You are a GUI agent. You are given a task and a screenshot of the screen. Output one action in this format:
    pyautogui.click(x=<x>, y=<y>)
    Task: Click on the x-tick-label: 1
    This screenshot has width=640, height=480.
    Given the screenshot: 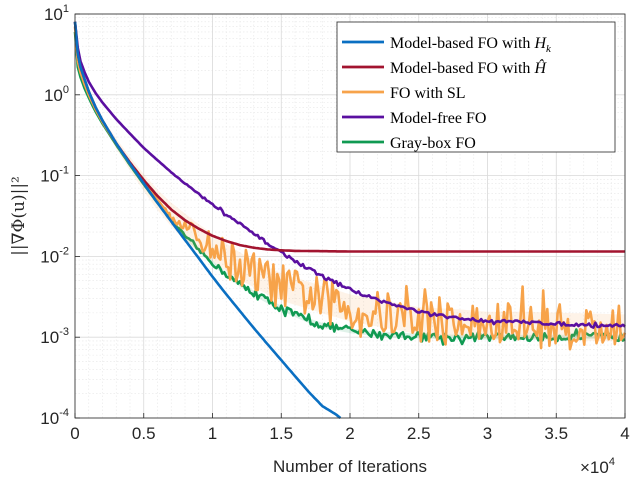 What is the action you would take?
    pyautogui.click(x=212, y=433)
    